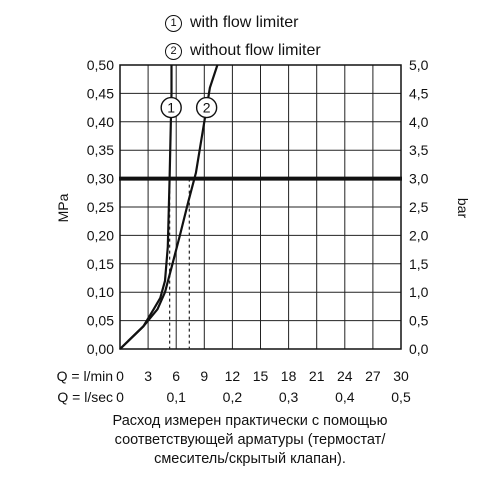  What do you see at coordinates (100, 150) in the screenshot?
I see `y-left-tick-label: 0,35` at bounding box center [100, 150].